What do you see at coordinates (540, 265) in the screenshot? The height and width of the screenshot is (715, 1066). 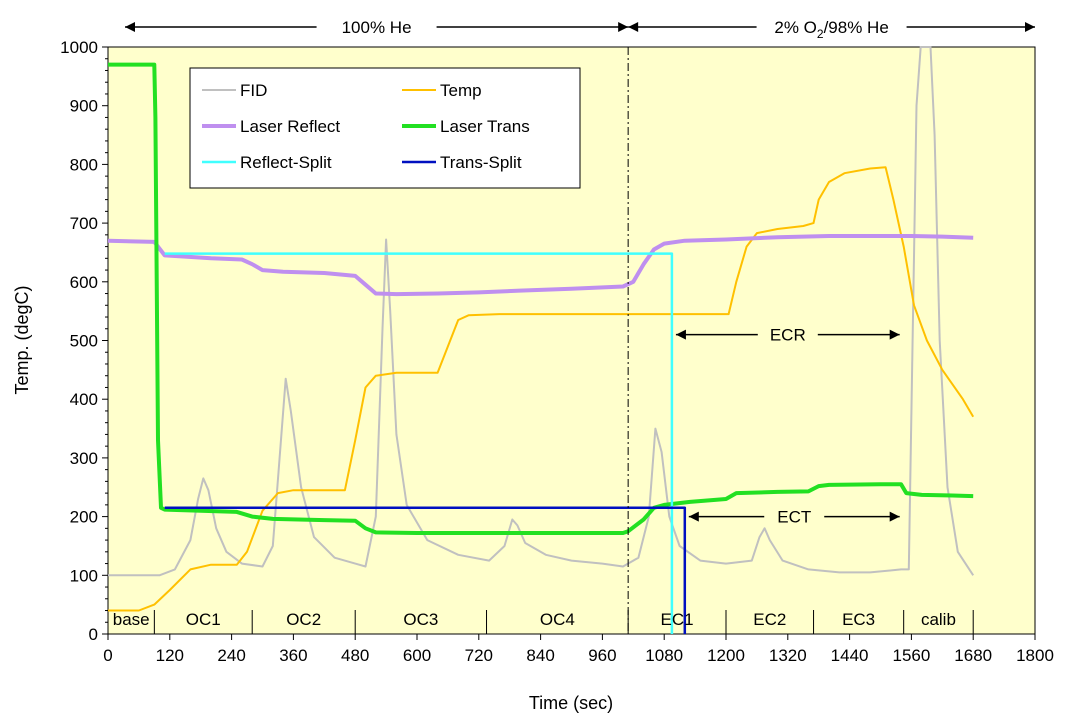 I see `series-laser-reflect` at bounding box center [540, 265].